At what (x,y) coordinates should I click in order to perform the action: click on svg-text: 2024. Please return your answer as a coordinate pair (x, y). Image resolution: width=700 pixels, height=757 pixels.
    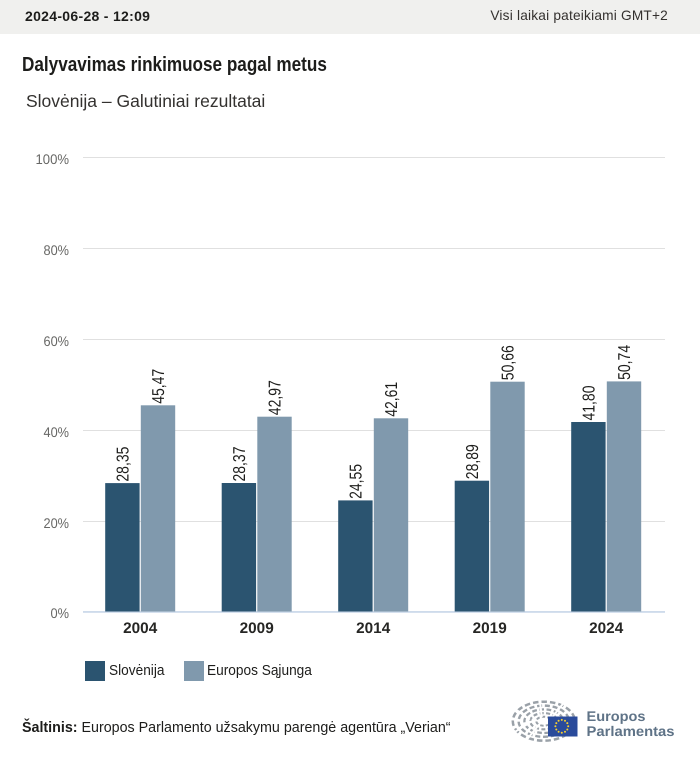
    Looking at the image, I should click on (606, 628).